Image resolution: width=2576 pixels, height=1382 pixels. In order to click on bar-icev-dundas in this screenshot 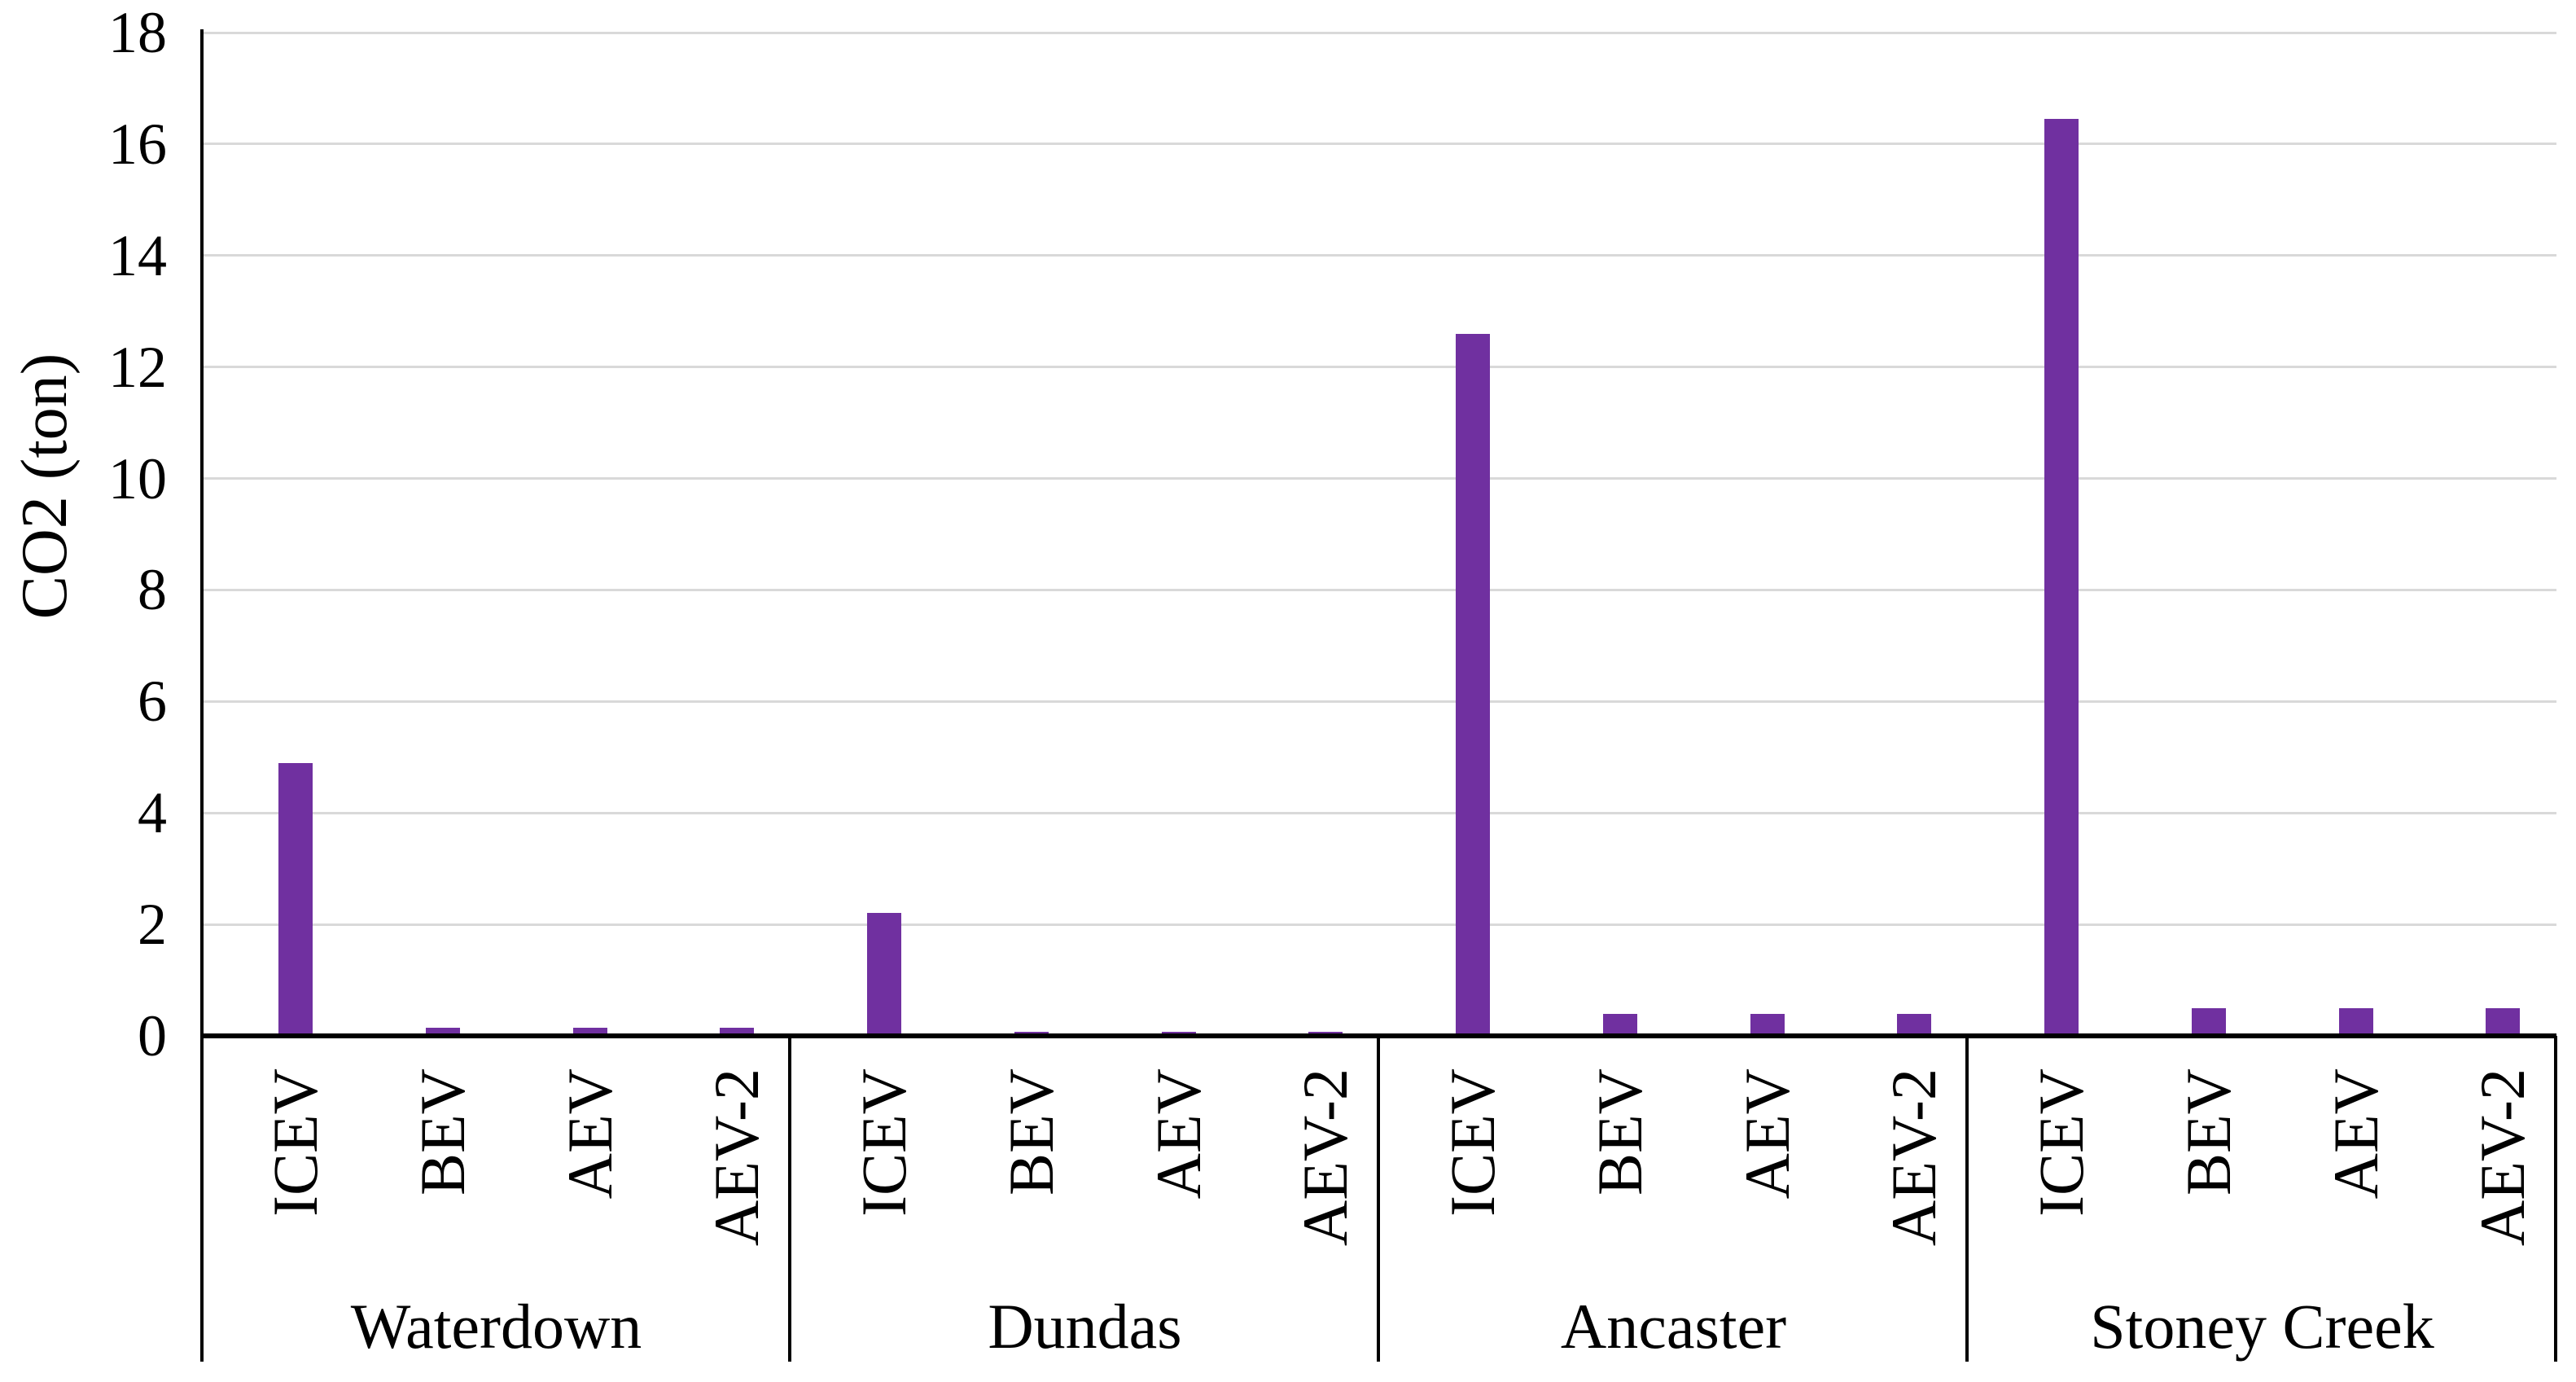, I will do `click(884, 975)`.